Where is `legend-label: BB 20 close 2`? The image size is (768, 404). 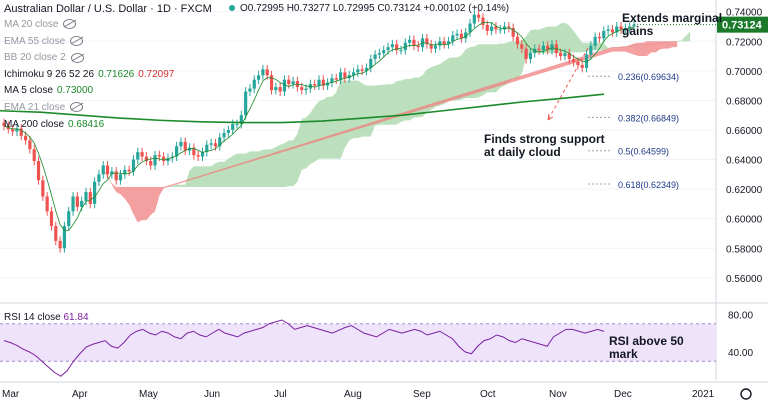
legend-label: BB 20 close 2 is located at coordinates (35, 58).